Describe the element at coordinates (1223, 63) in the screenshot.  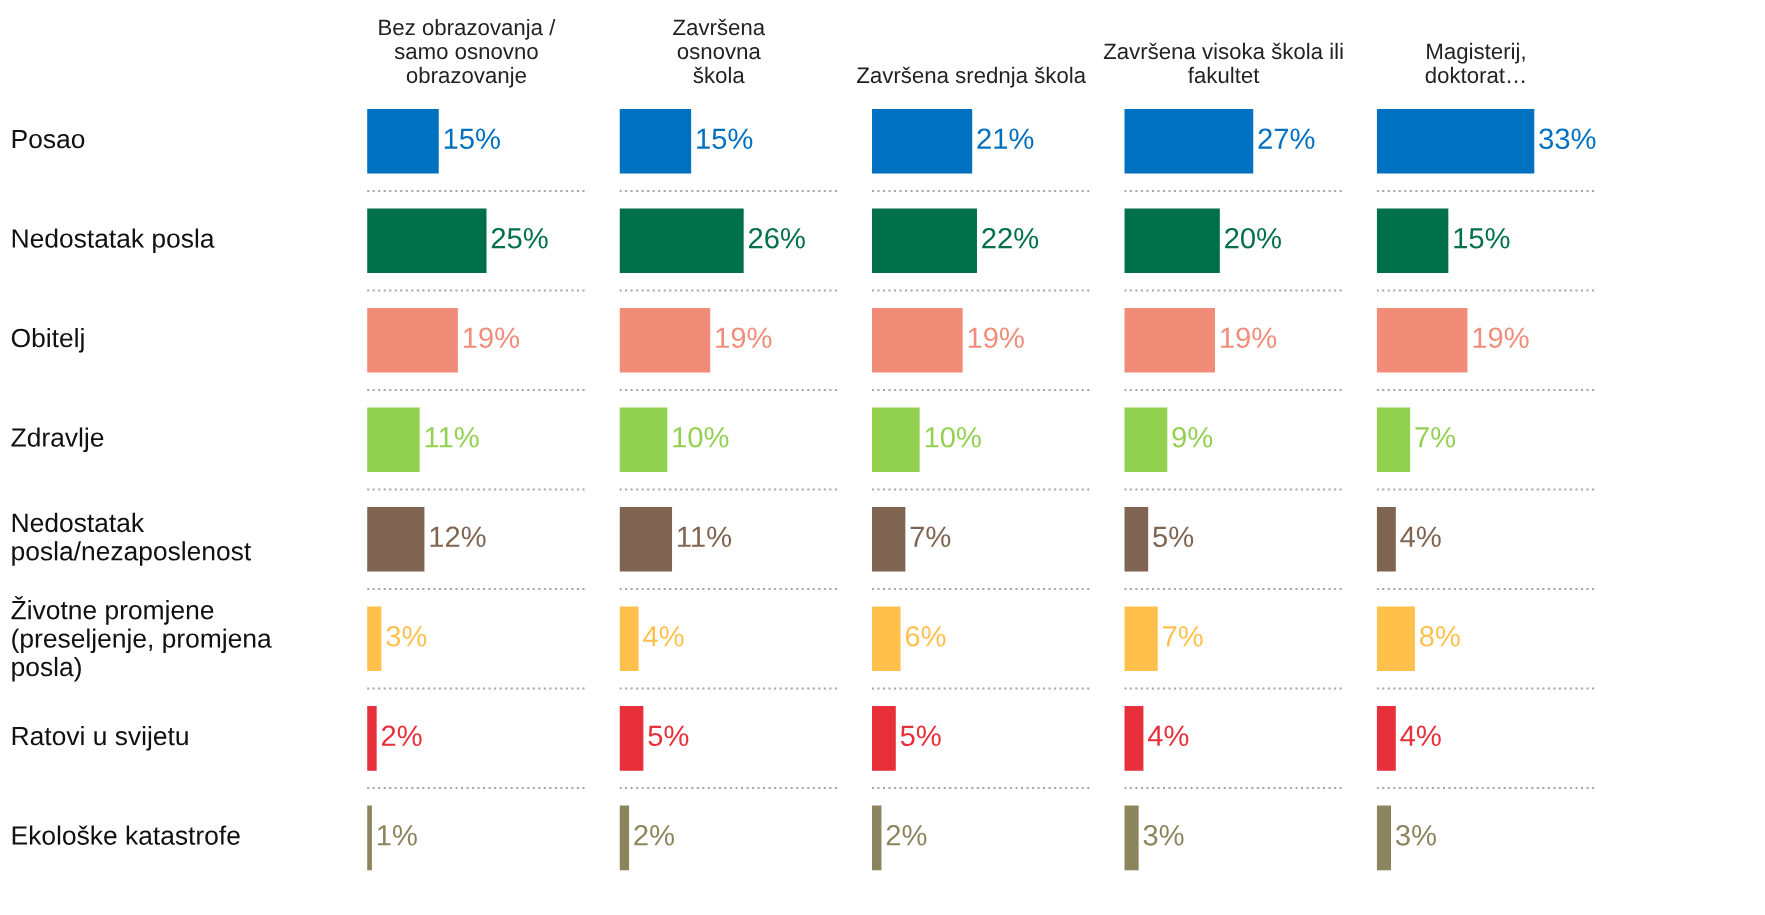
I see `chart-title: Završena visoka škola ili fakultet` at that location.